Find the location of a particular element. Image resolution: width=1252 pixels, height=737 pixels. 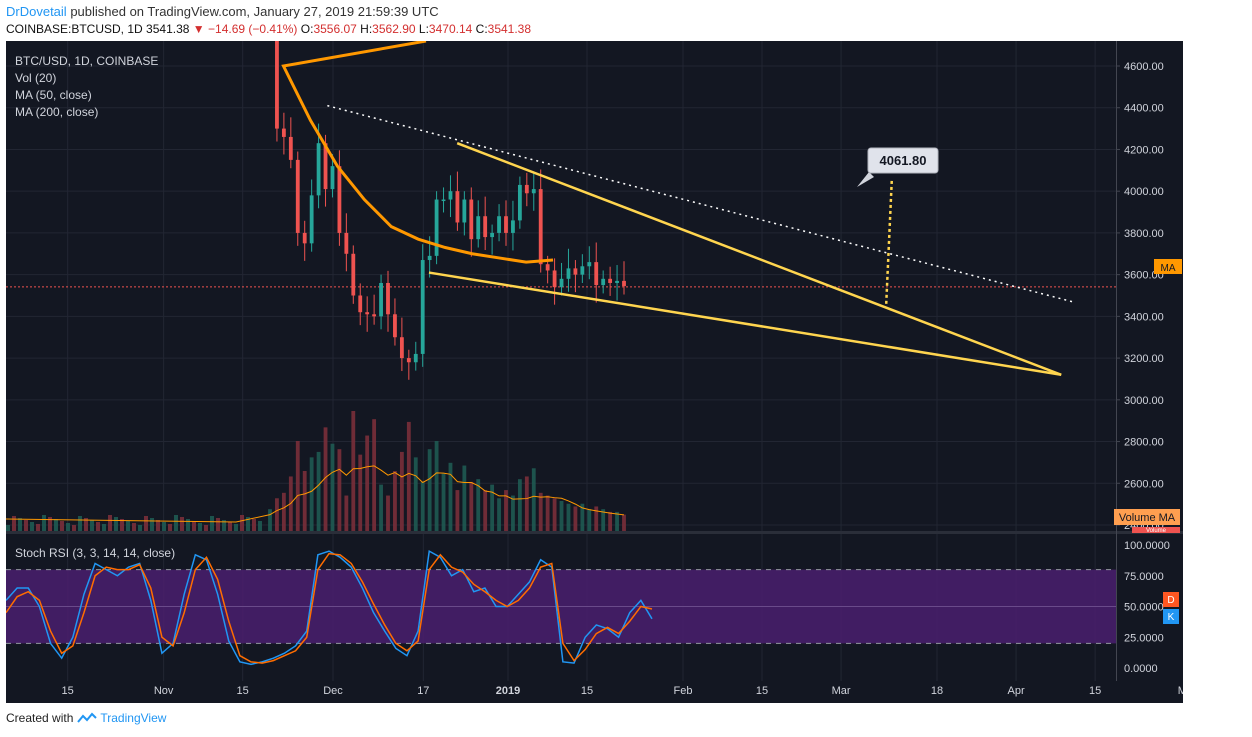

price-change: −14.69 (−0.41%) is located at coordinates (253, 29).